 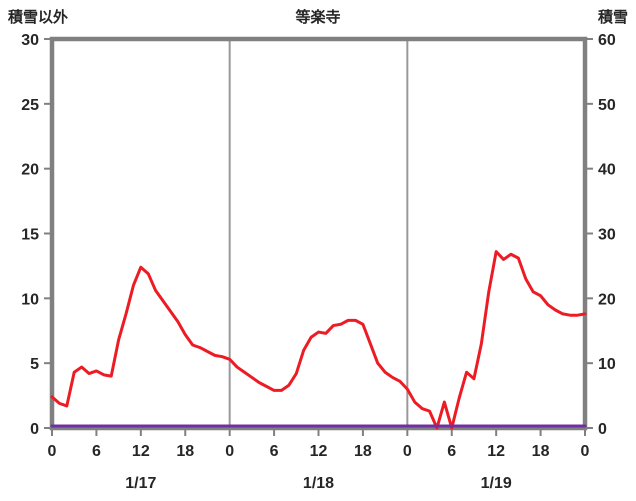 I want to click on y-right-tick-label: 10, so click(x=607, y=364).